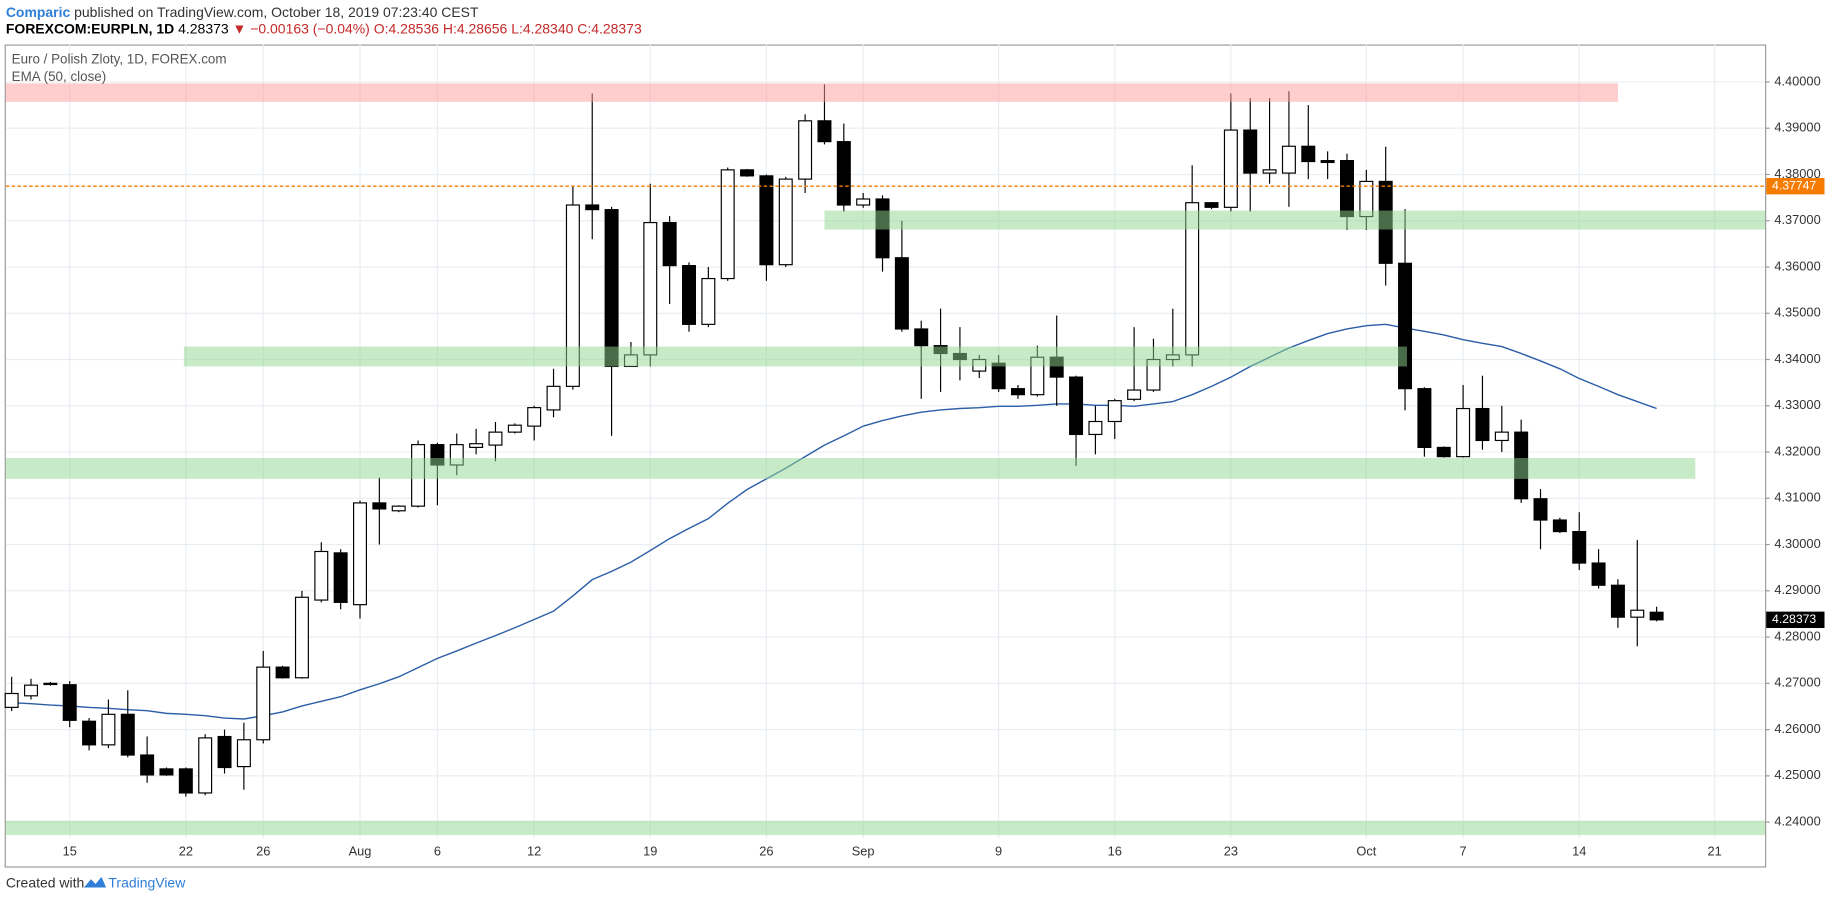 The height and width of the screenshot is (898, 1828). Describe the element at coordinates (1797, 635) in the screenshot. I see `y-tick-label: 4.28000` at that location.